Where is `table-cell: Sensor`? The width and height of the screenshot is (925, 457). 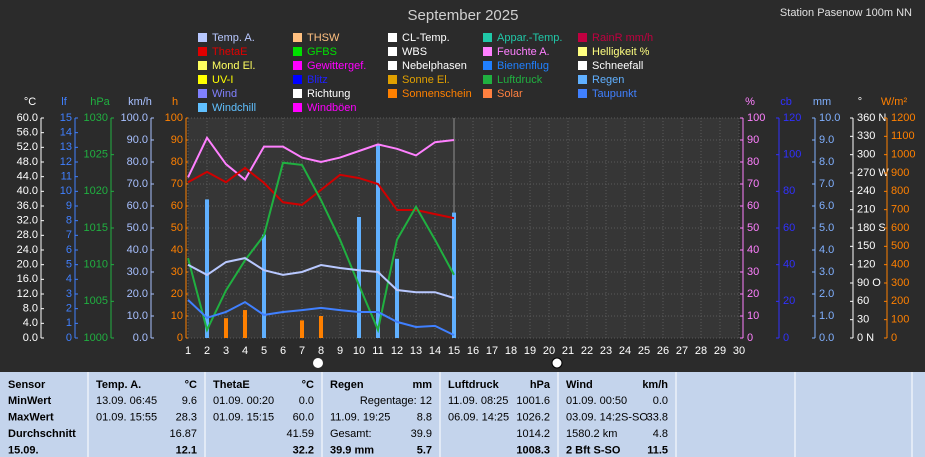 table-cell: Sensor is located at coordinates (27, 385).